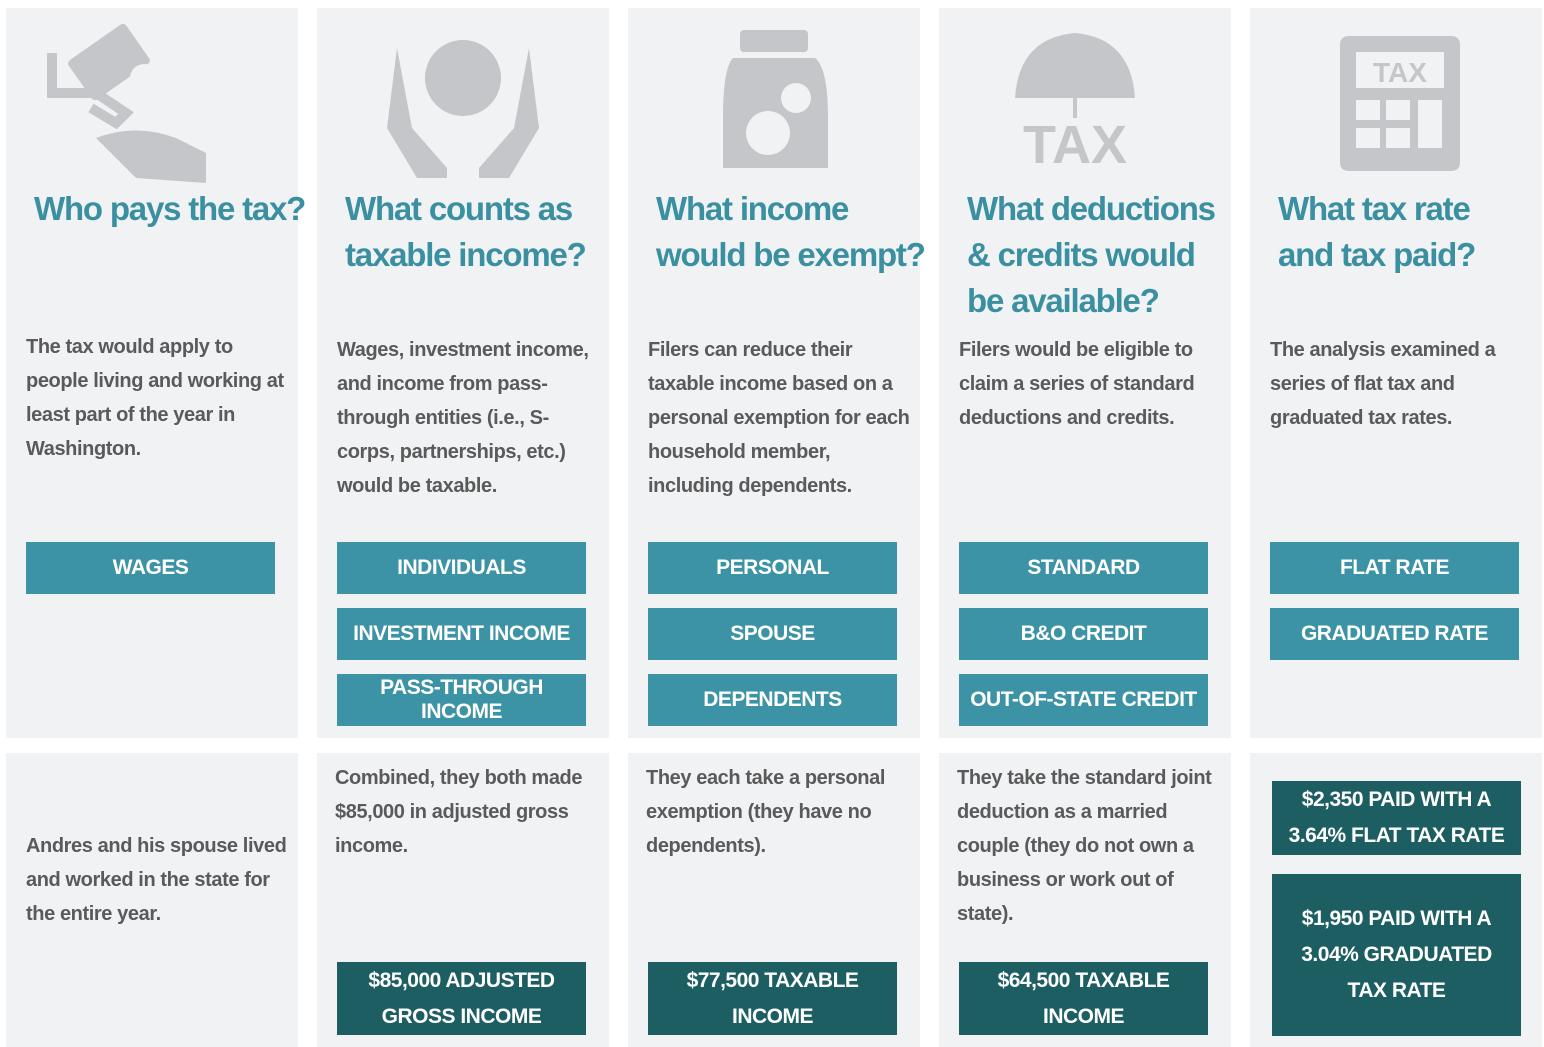 Image resolution: width=1544 pixels, height=1047 pixels. I want to click on title-line: be available?, so click(1063, 300).